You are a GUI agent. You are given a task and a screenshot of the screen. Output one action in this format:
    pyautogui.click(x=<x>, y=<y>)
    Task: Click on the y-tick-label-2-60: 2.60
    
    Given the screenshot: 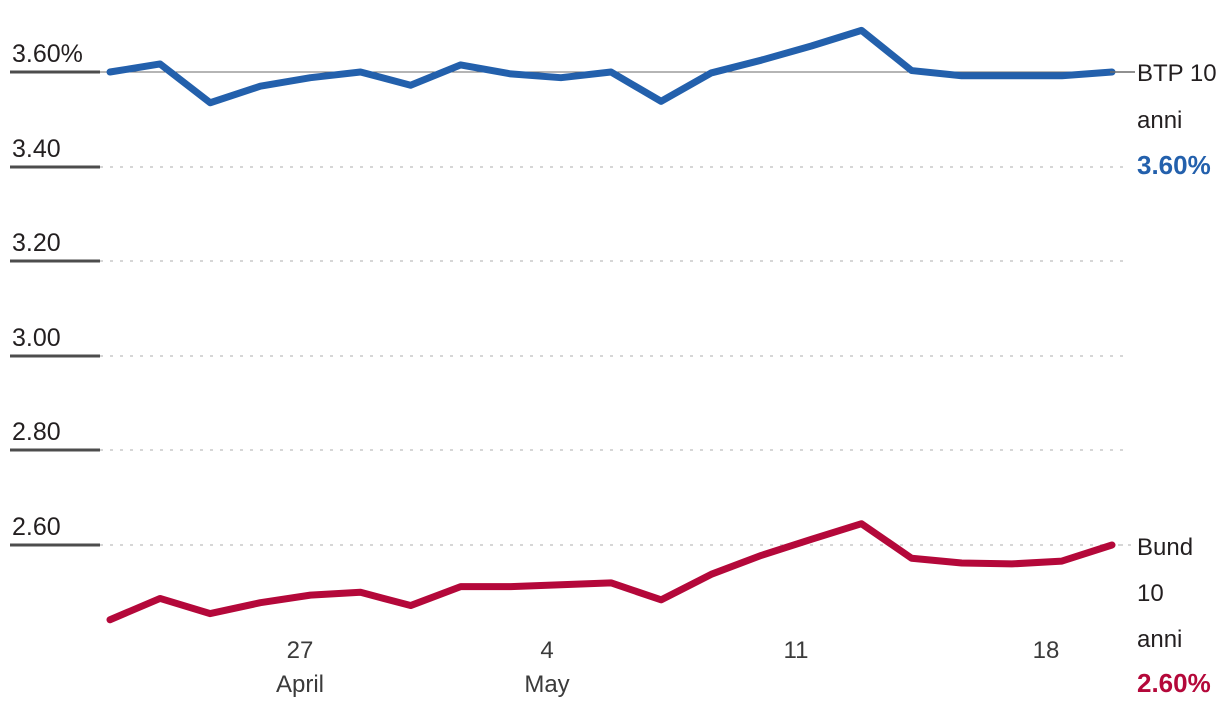 What is the action you would take?
    pyautogui.click(x=36, y=527)
    